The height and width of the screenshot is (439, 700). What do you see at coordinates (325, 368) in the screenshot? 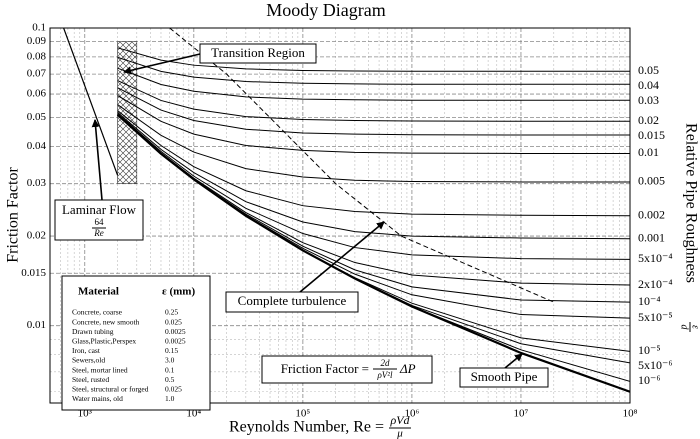
I see `formula-text: Friction Factor =` at bounding box center [325, 368].